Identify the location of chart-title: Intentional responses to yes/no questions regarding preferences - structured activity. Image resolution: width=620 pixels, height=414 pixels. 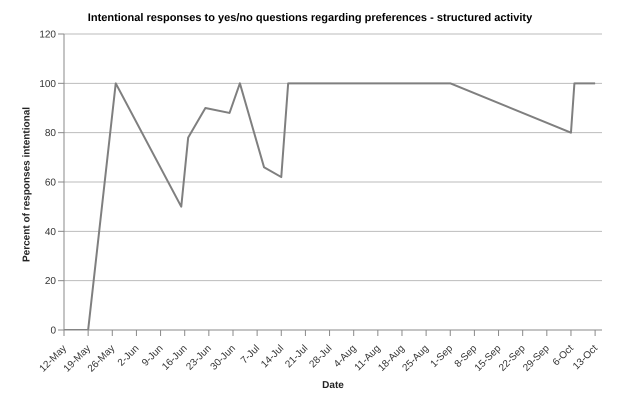
(310, 18).